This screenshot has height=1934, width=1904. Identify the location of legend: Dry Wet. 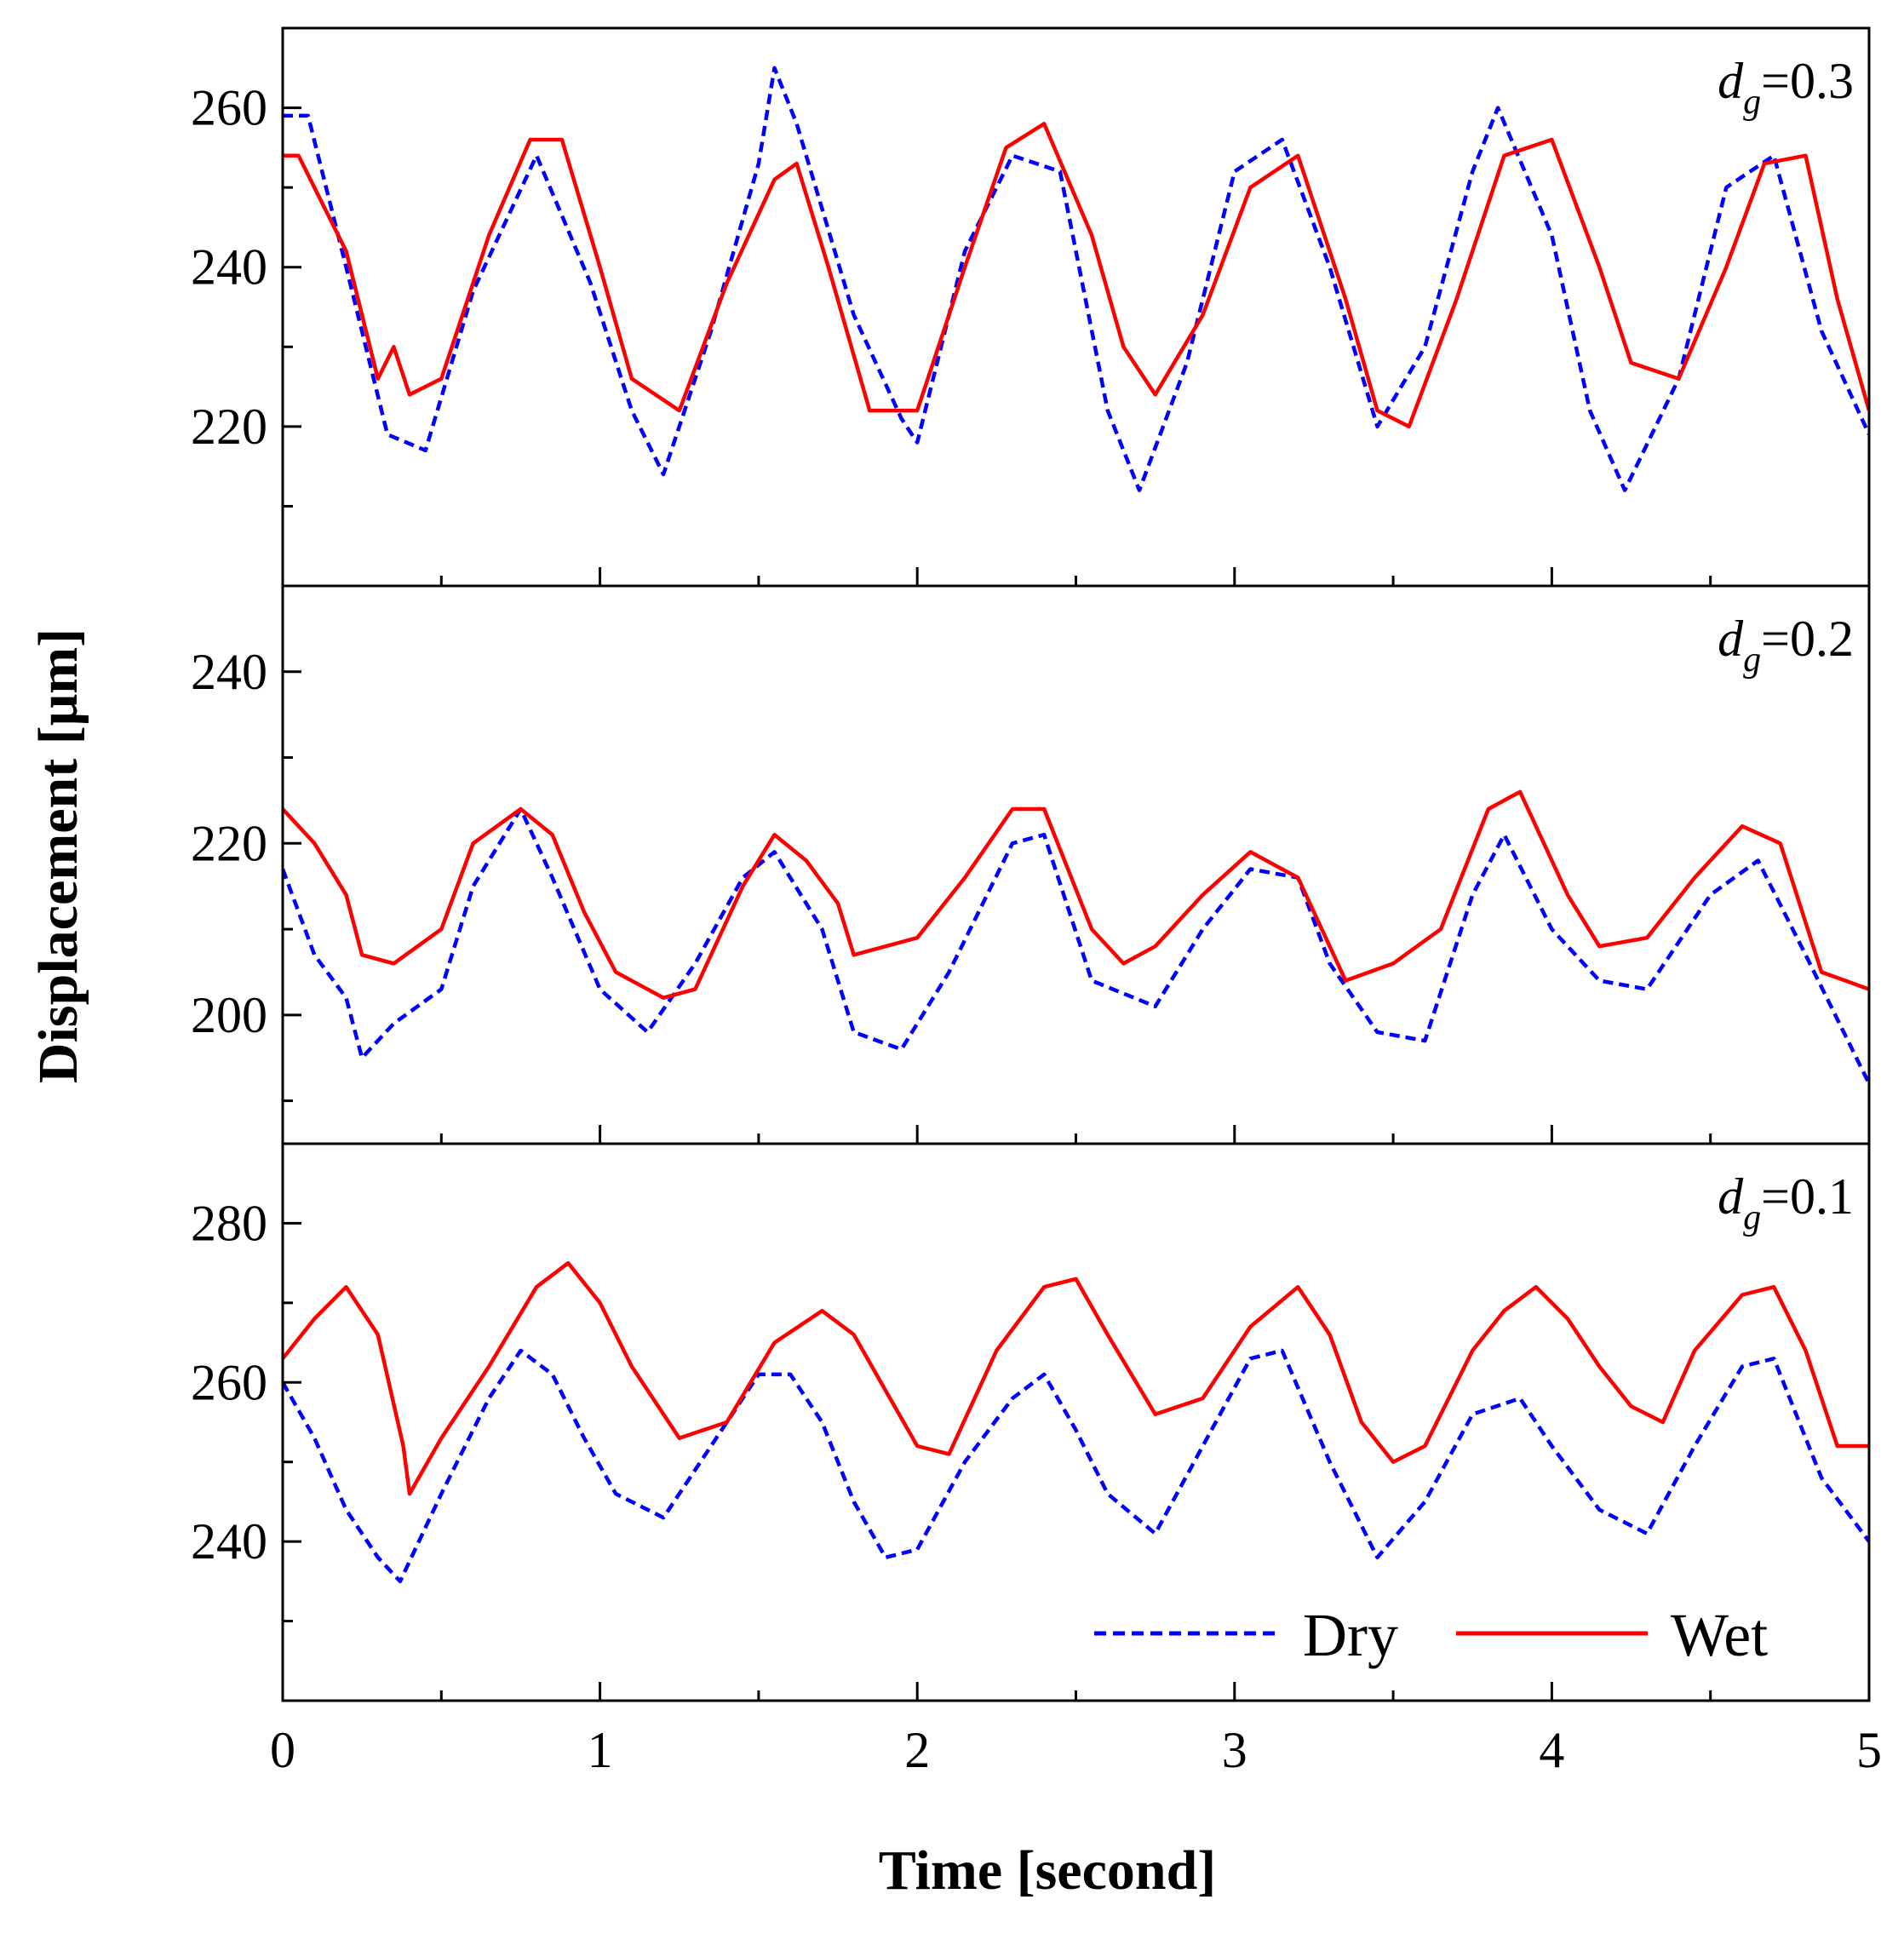
(1431, 1635).